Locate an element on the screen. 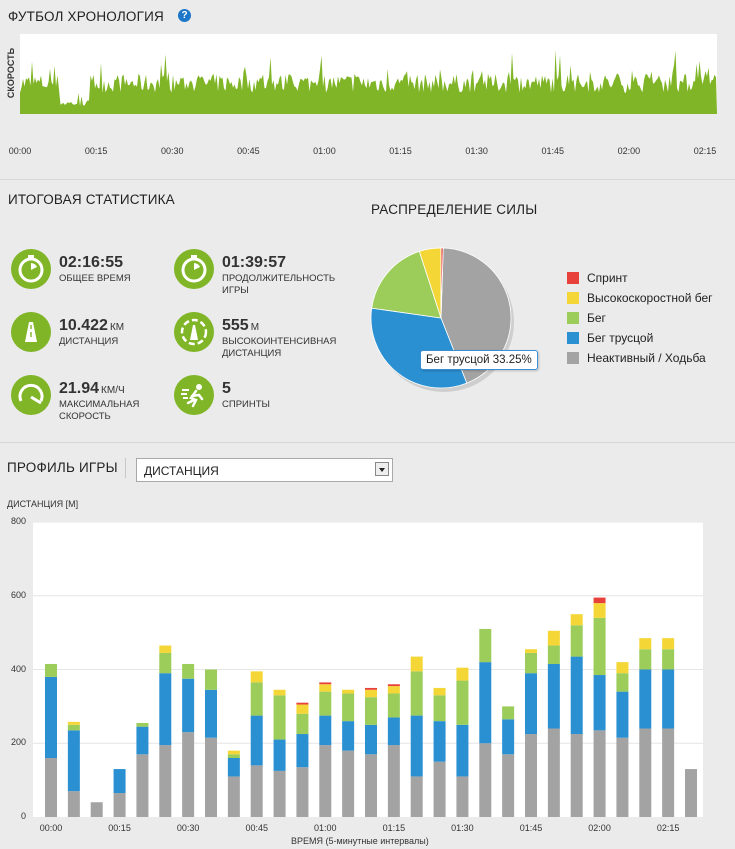 Image resolution: width=735 pixels, height=849 pixels. legend-item: Неактивный / Ходьба is located at coordinates (636, 358).